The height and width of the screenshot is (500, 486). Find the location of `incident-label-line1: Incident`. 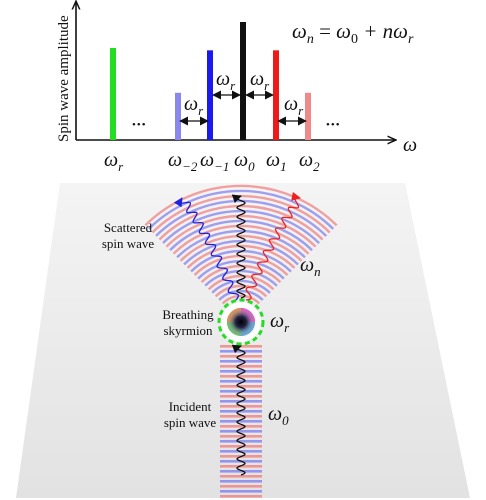

incident-label-line1: Incident is located at coordinates (190, 406).